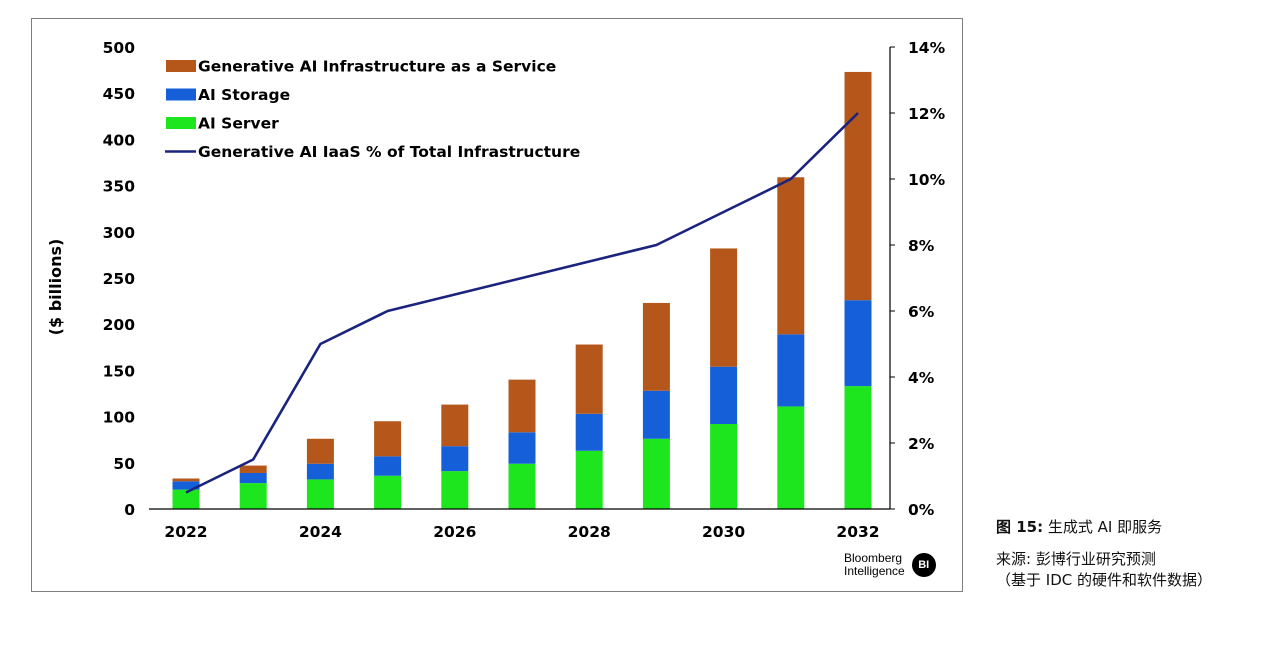  Describe the element at coordinates (921, 312) in the screenshot. I see `y2-tick-label-6: 6%` at that location.